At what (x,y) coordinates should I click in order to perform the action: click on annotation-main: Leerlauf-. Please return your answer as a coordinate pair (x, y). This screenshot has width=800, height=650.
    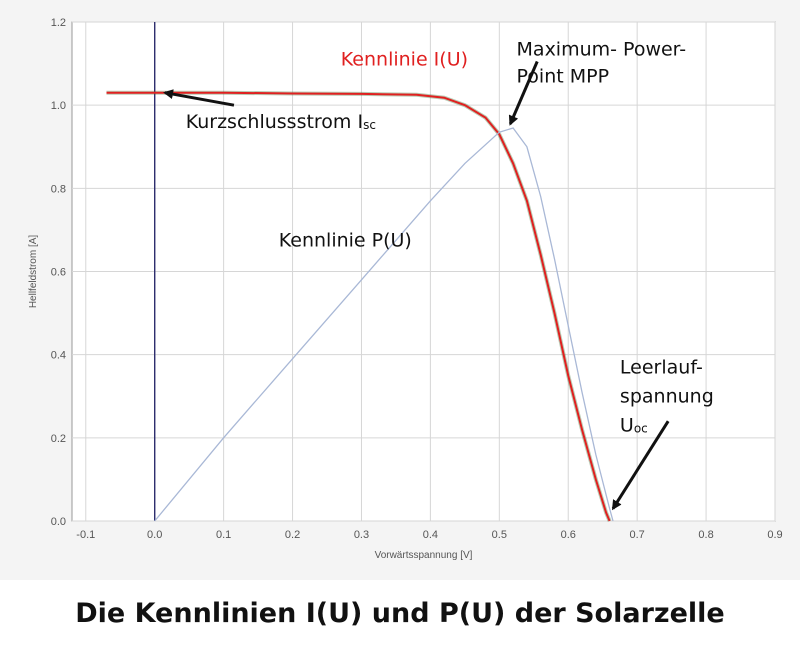
    Looking at the image, I should click on (661, 367).